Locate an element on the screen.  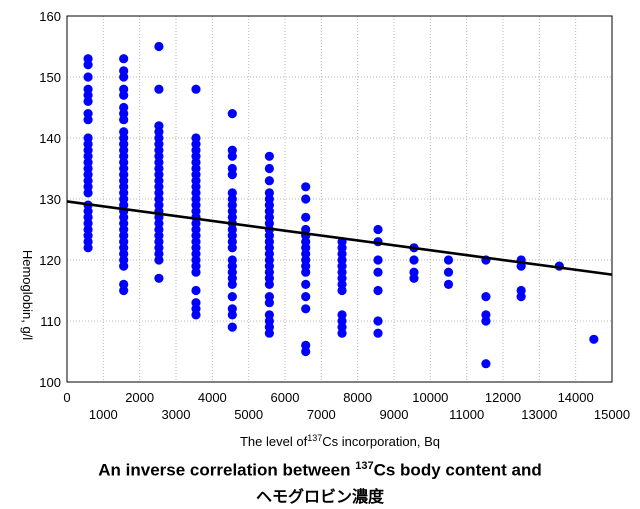
trendline-group is located at coordinates (339, 238).